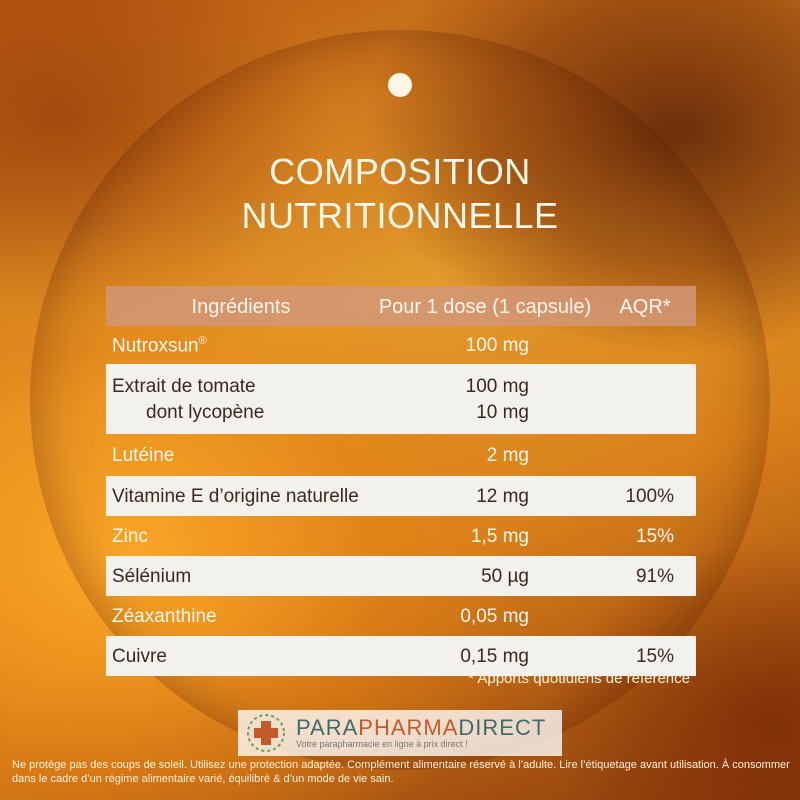  I want to click on dose-value: 0,05 mg, so click(494, 616).